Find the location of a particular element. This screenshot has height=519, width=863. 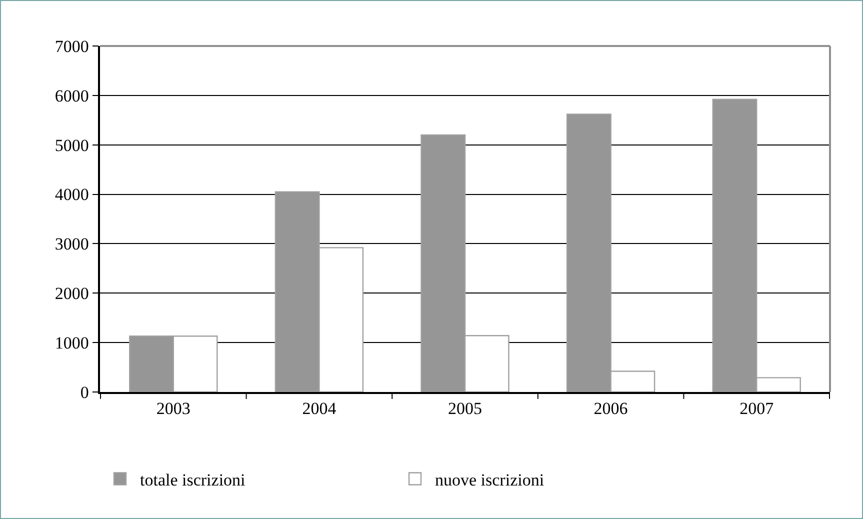

y-tick-label: 7000 is located at coordinates (71, 46).